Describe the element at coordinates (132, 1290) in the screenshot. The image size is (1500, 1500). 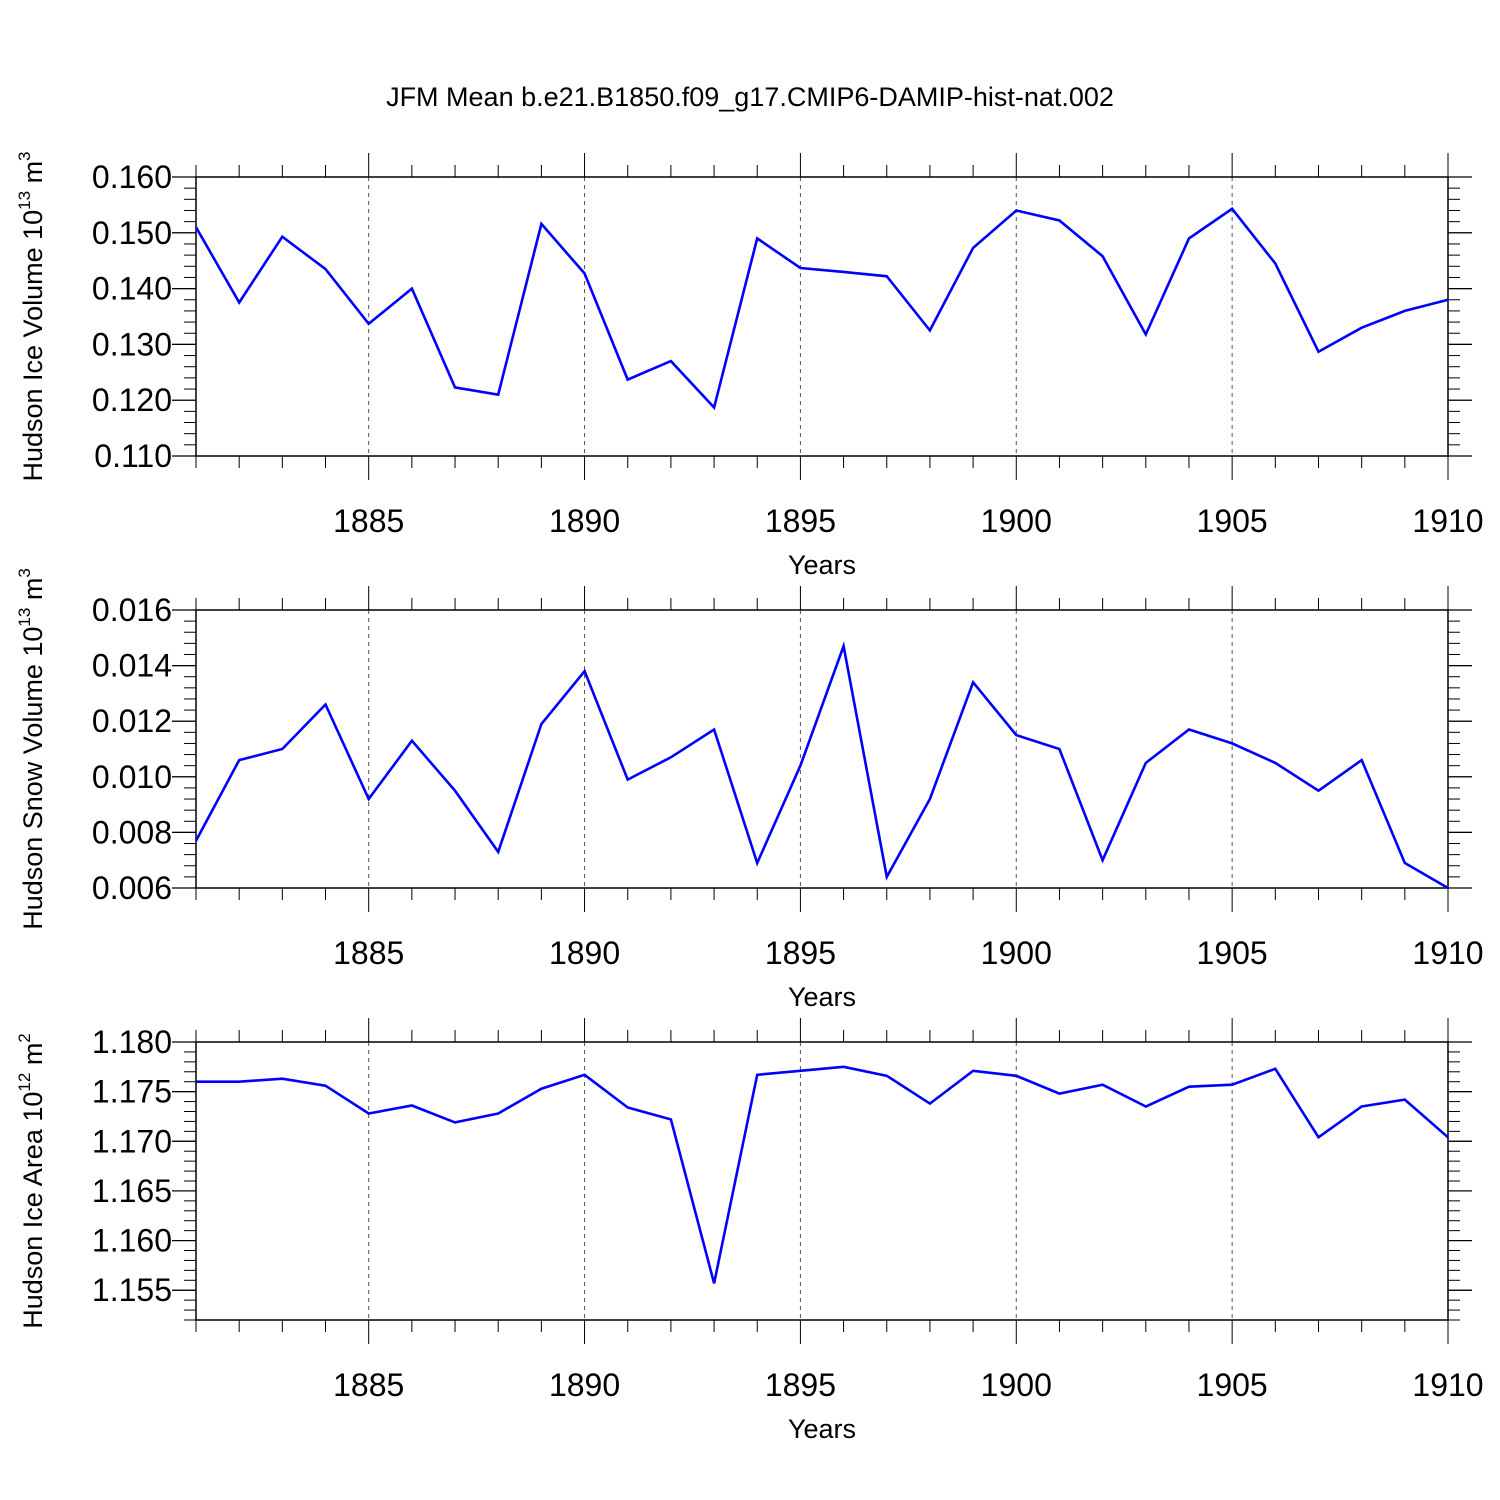
I see `y-tick-label: 1.155` at that location.